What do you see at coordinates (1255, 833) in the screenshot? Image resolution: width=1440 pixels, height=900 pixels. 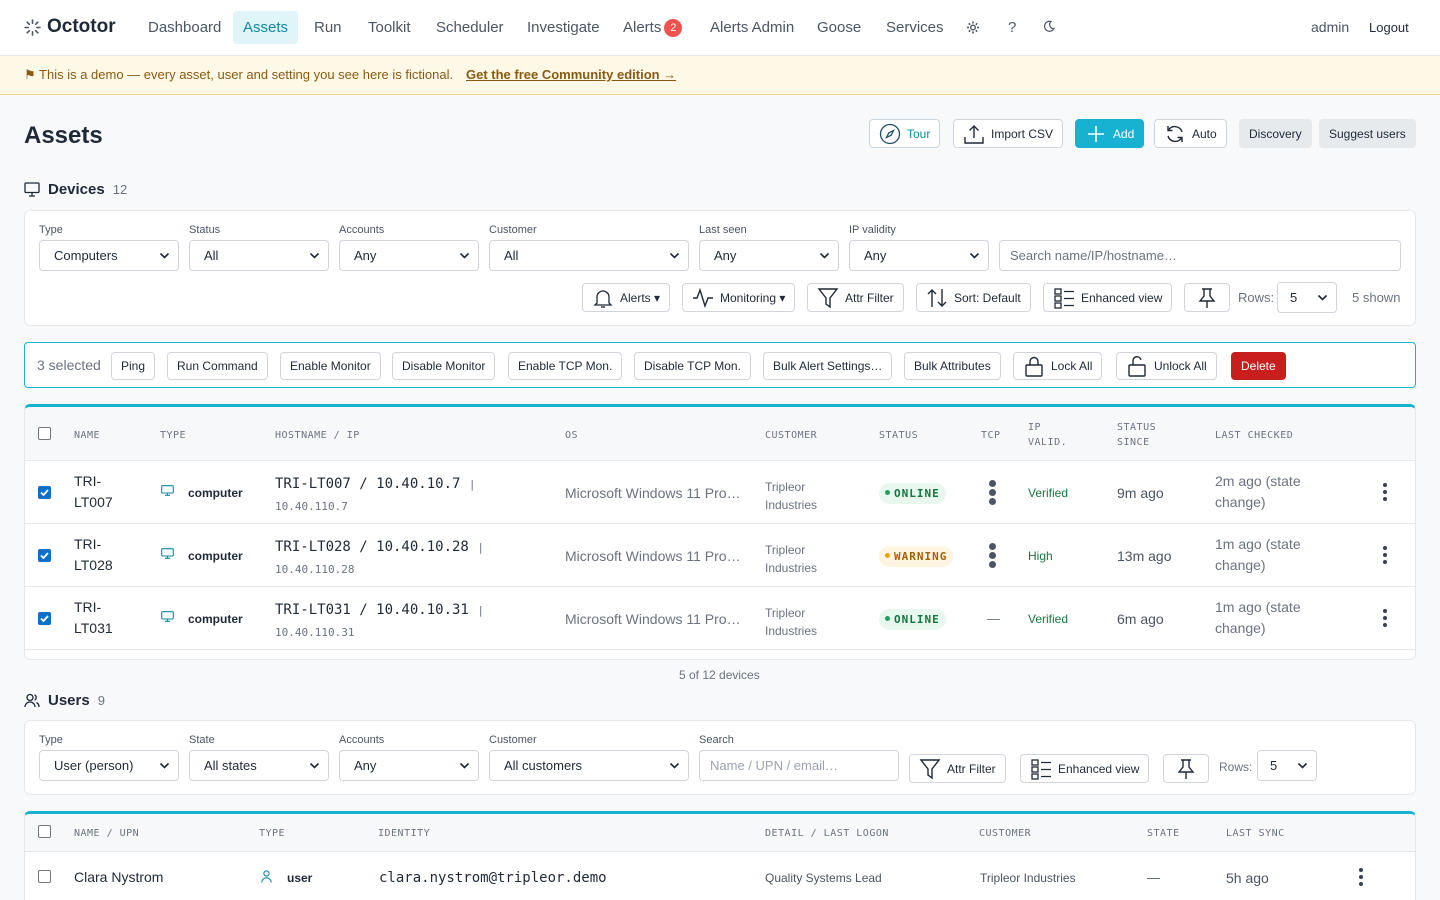 I see `col-last-sync: LAST SYNC` at bounding box center [1255, 833].